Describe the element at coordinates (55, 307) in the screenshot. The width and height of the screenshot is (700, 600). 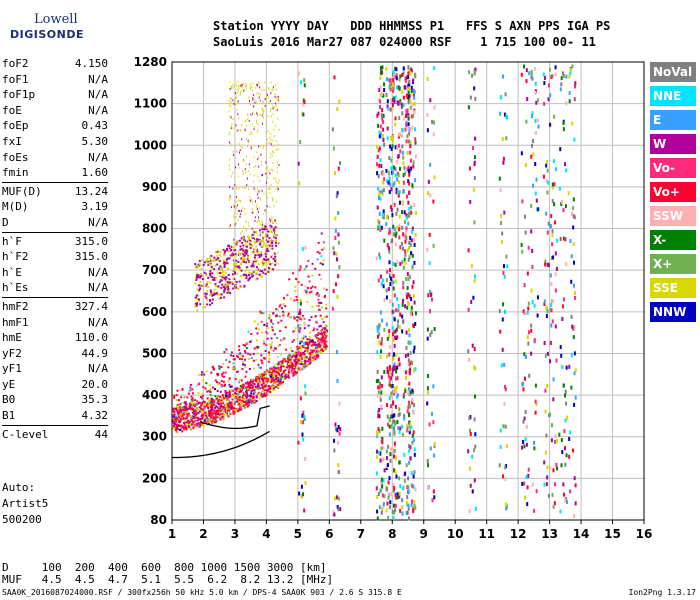
I see `param-hmf2: hmF2 327.4` at that location.